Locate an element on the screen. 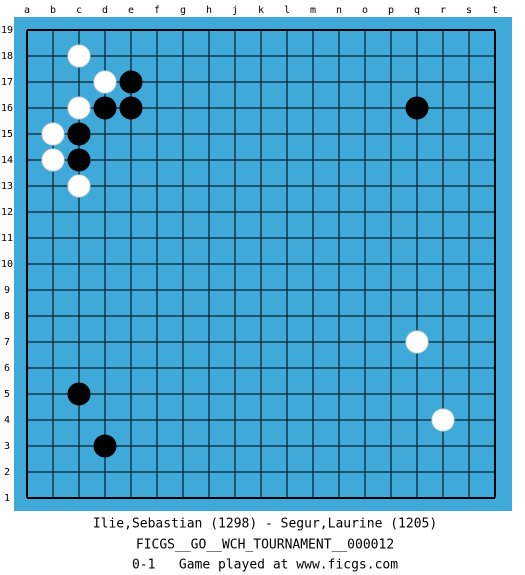 This screenshot has height=575, width=525. column-label: j is located at coordinates (235, 10).